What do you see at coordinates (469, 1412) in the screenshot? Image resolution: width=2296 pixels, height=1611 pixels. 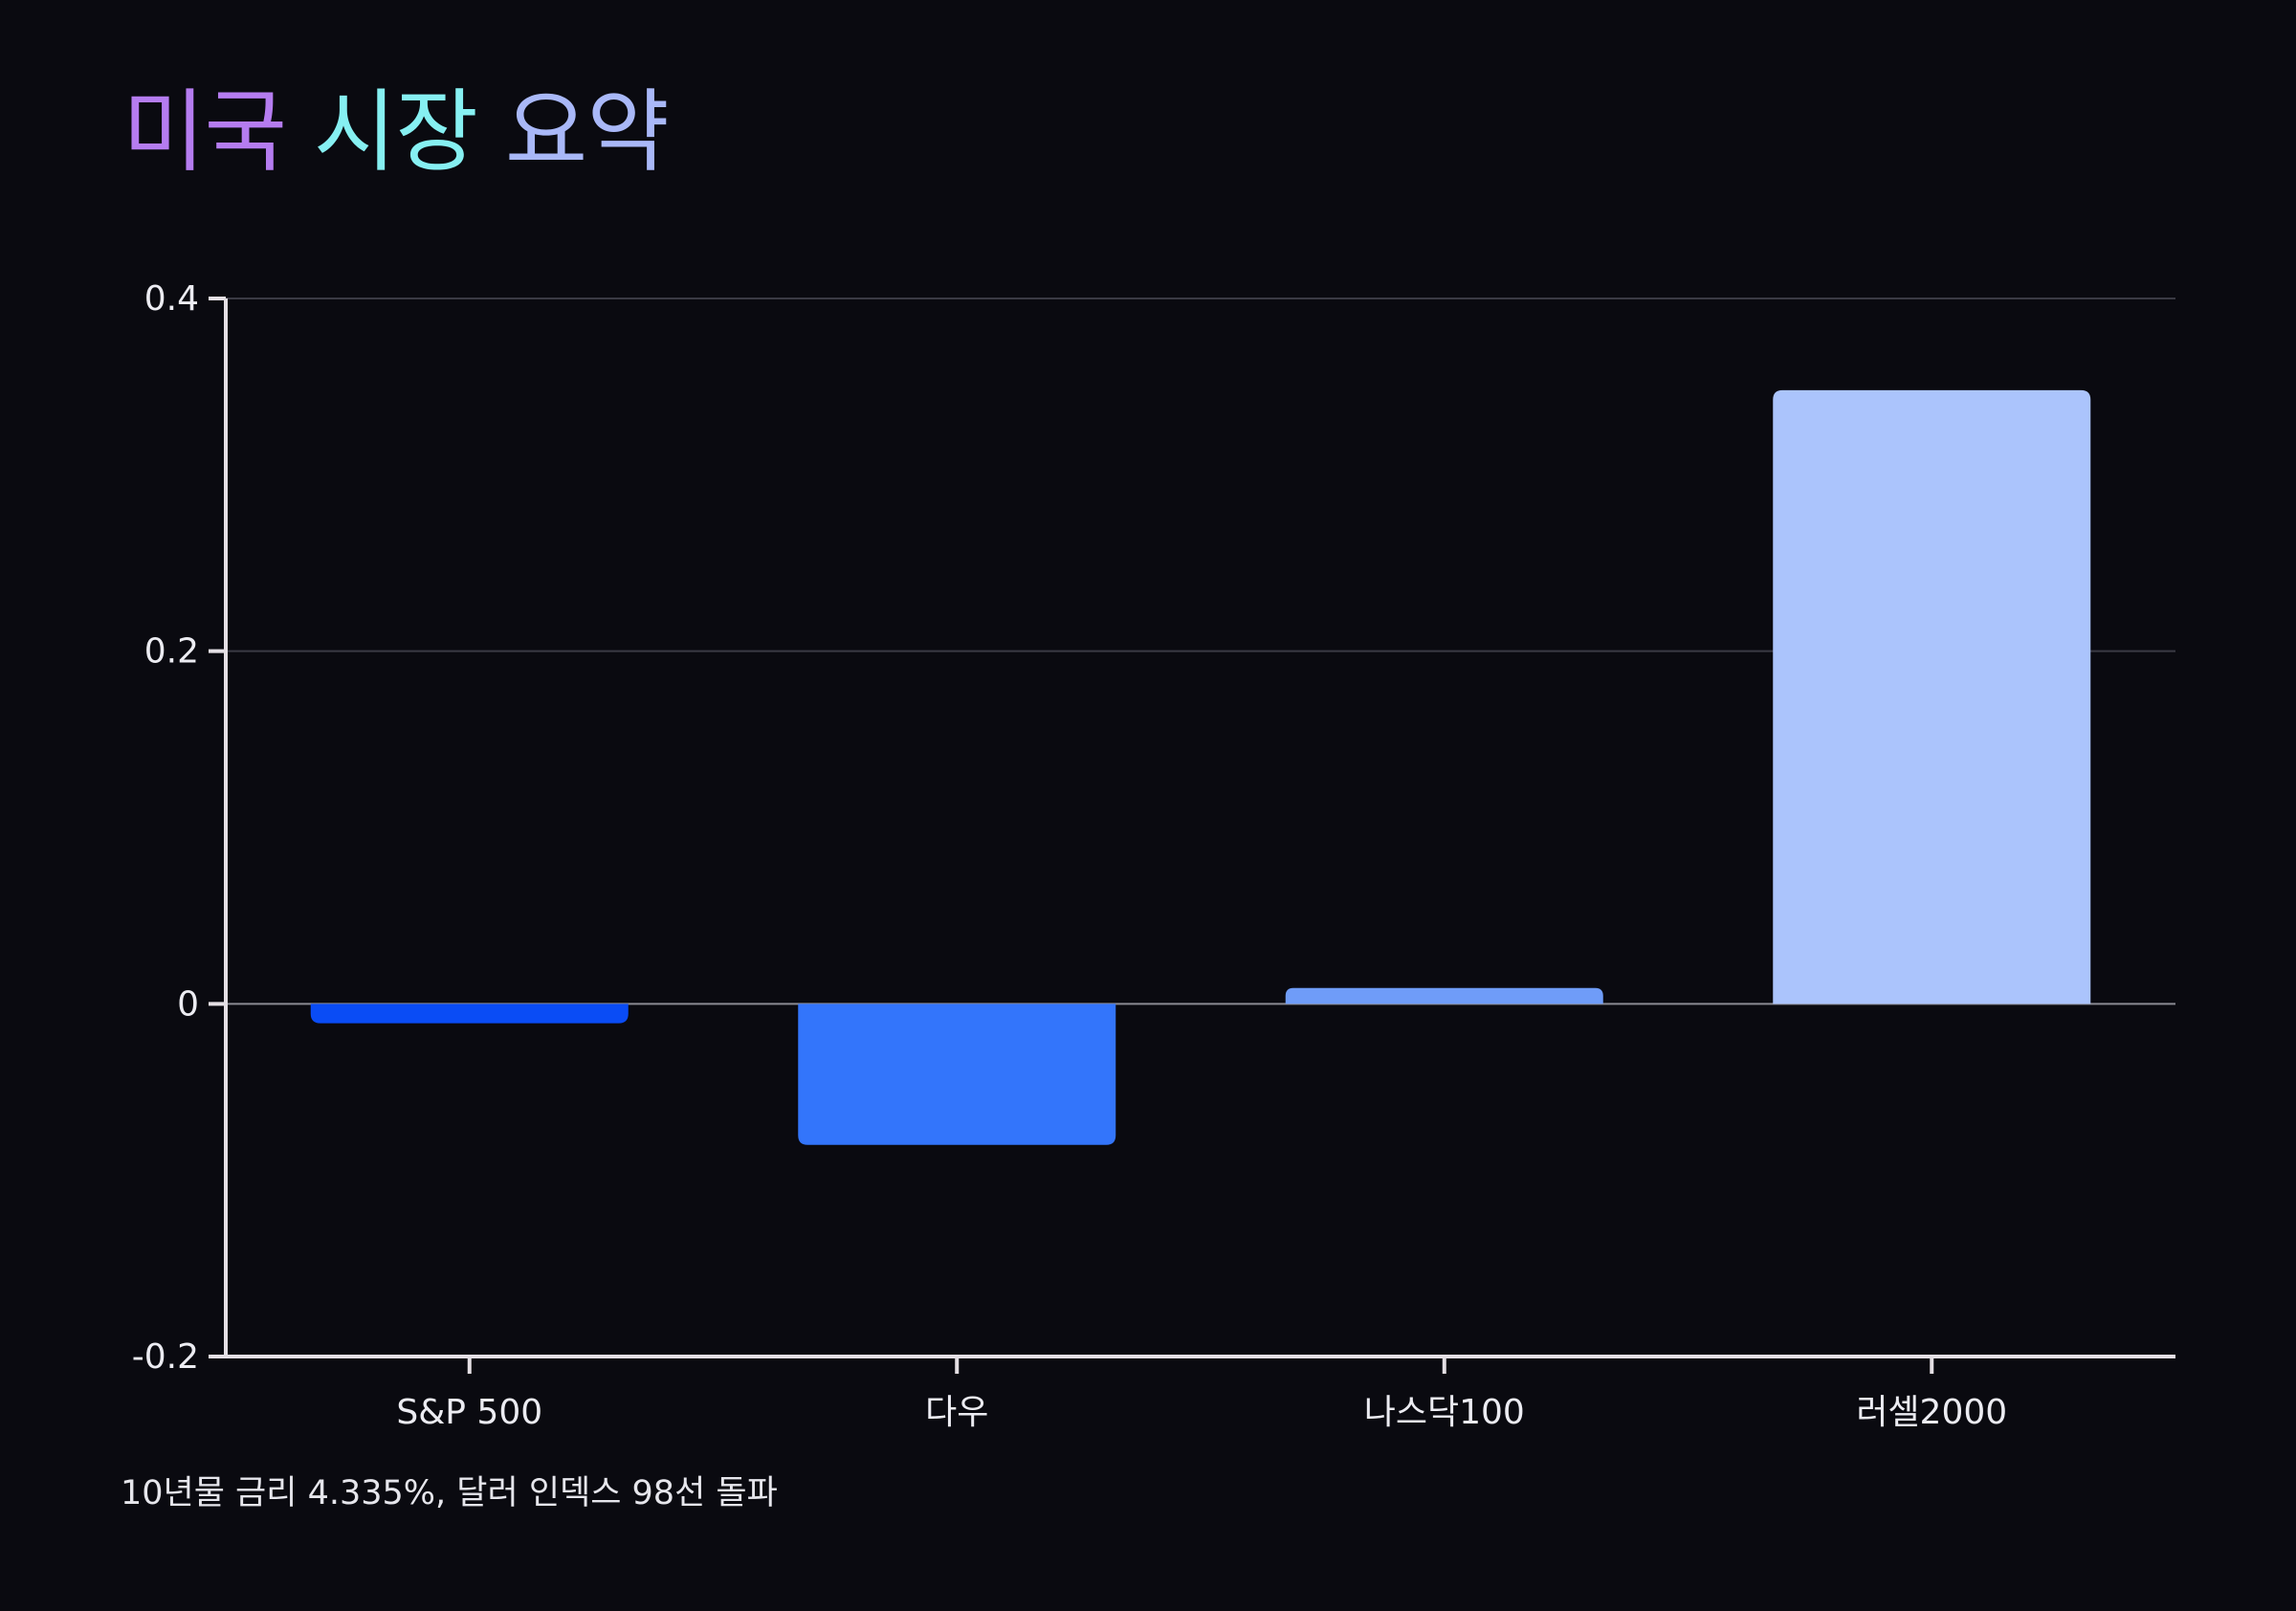 I see `x-tick-label: S&P 500` at bounding box center [469, 1412].